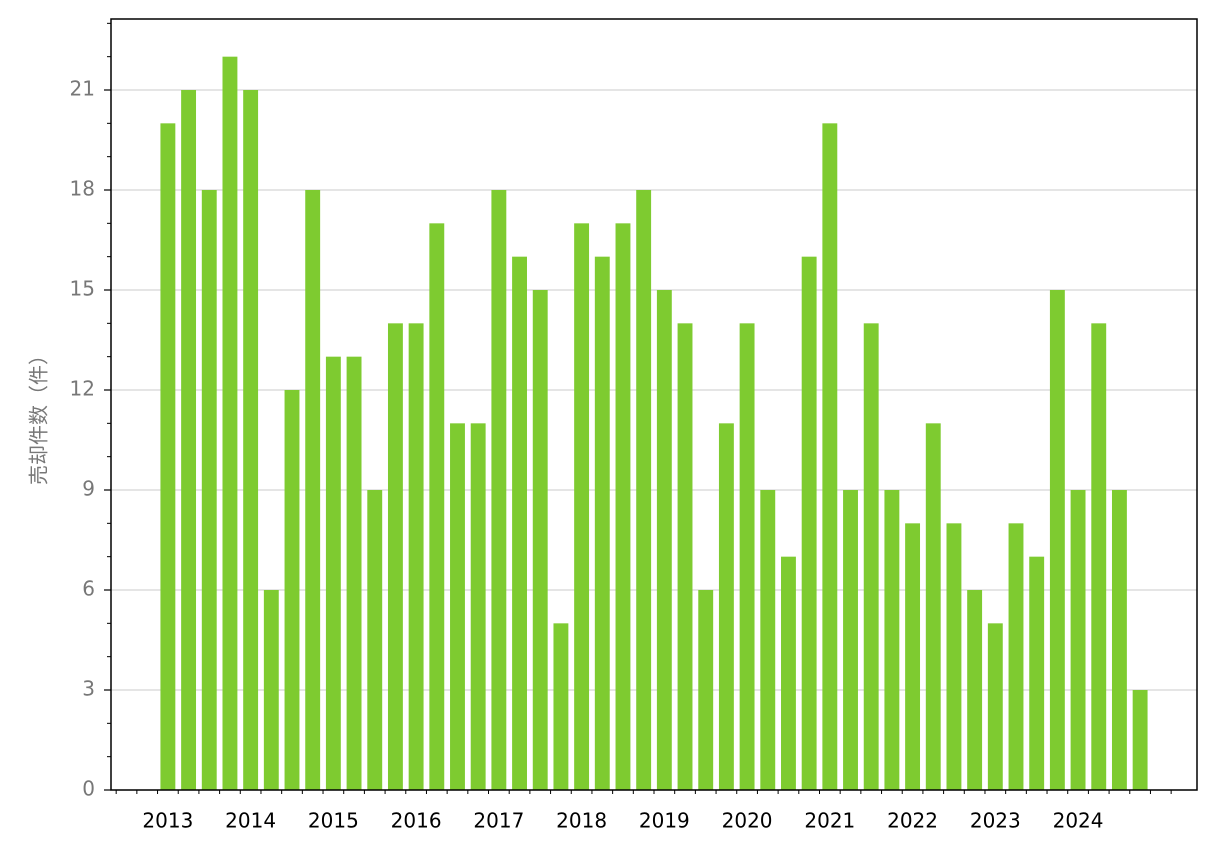  Describe the element at coordinates (912, 821) in the screenshot. I see `x-tick-label: 2022` at that location.